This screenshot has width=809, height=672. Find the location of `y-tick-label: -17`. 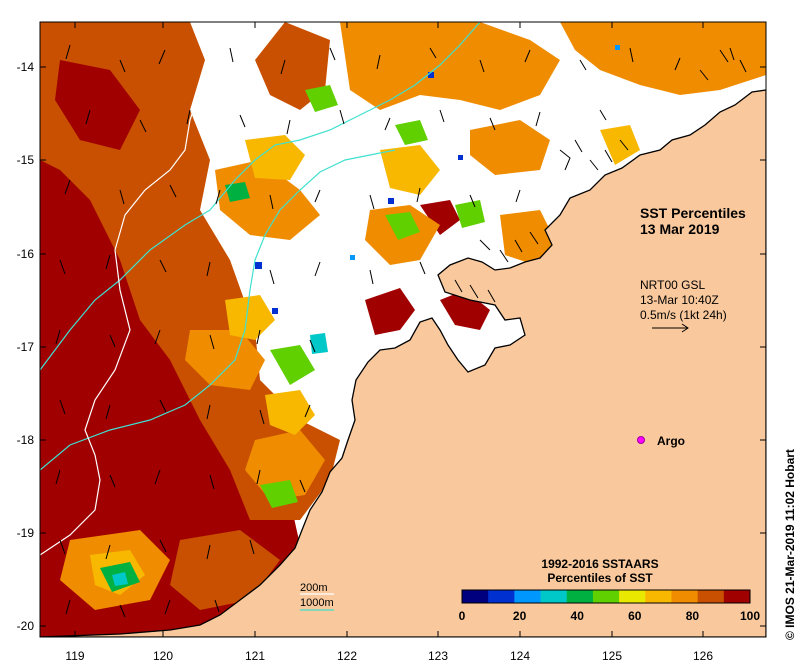

y-tick-label: -17 is located at coordinates (26, 347).